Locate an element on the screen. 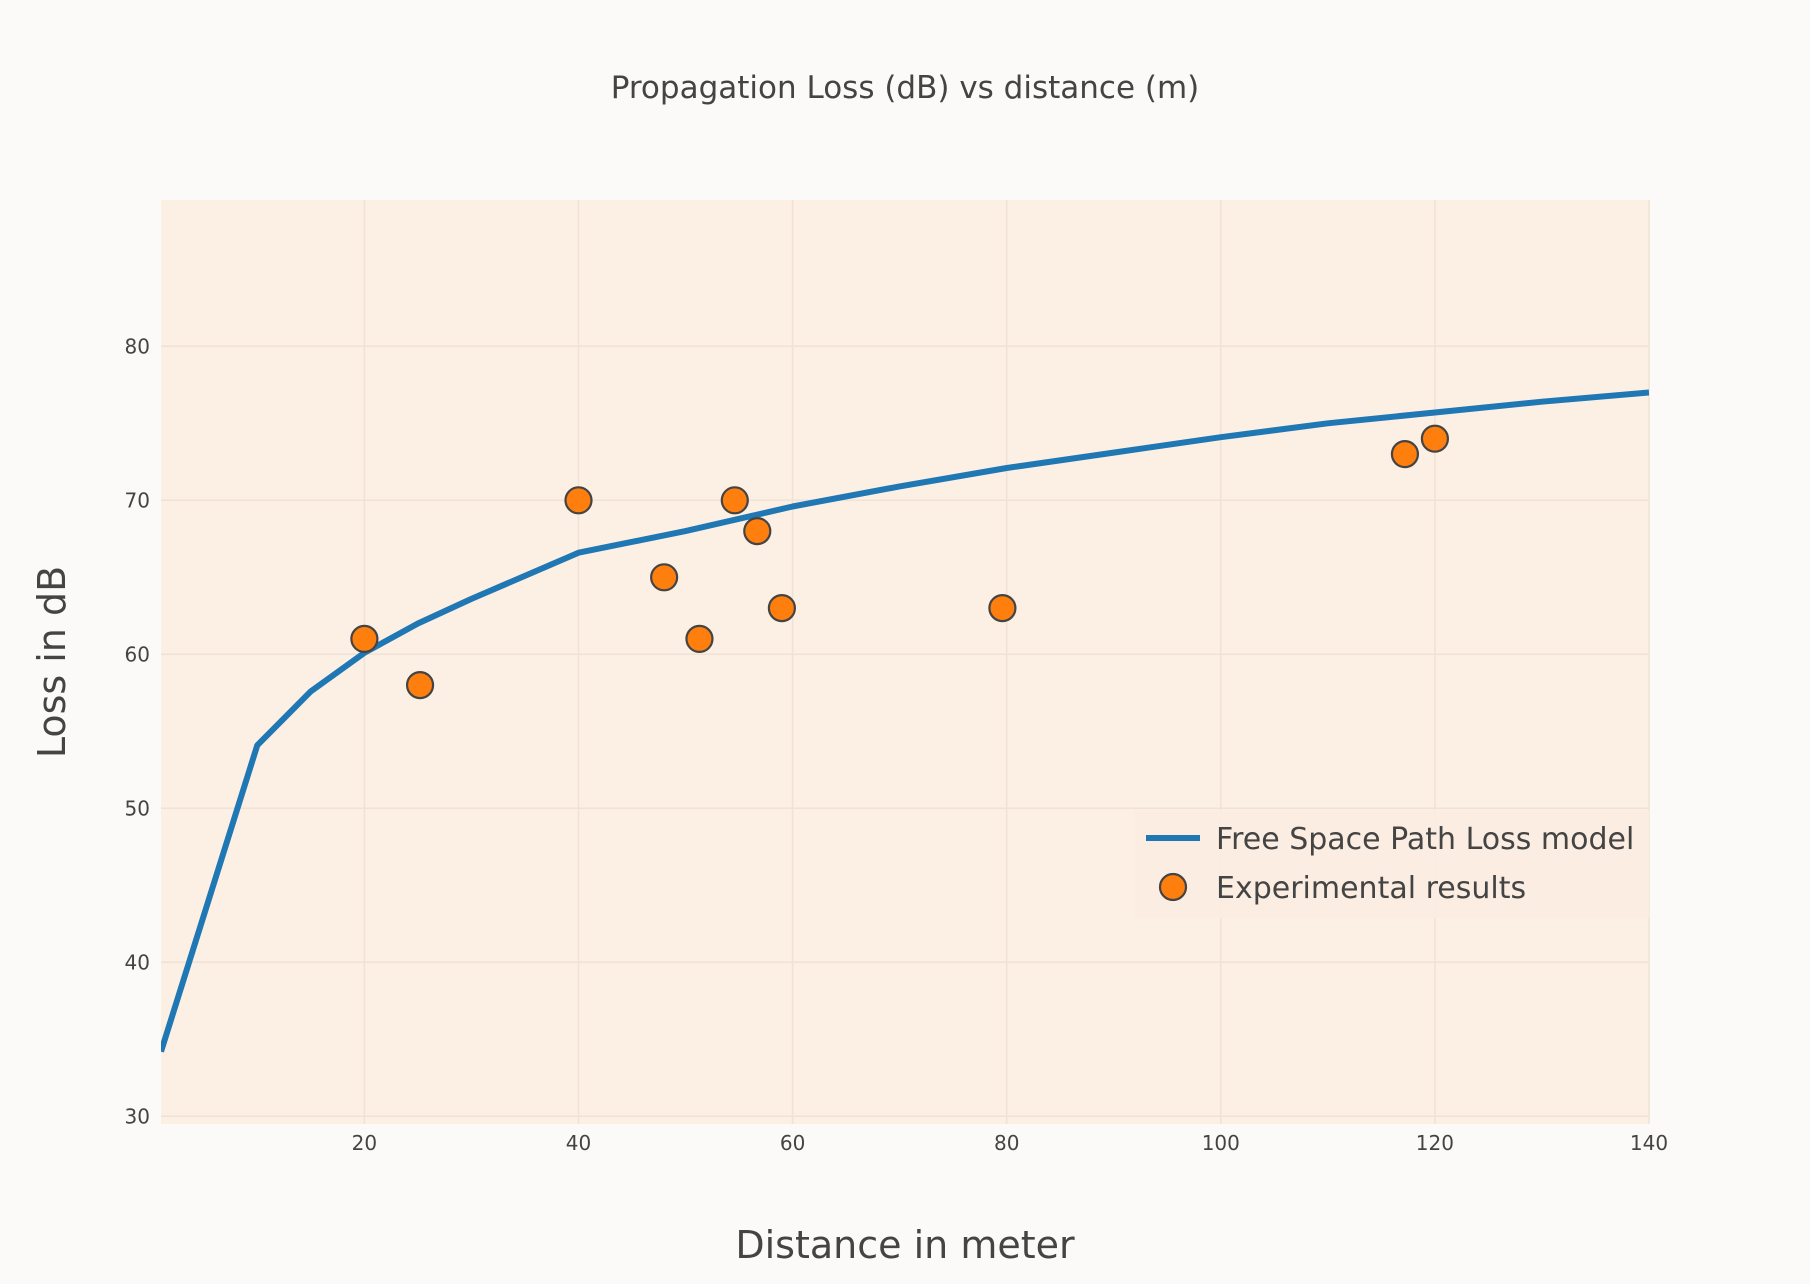  x-tick-label: 20 is located at coordinates (364, 1143).